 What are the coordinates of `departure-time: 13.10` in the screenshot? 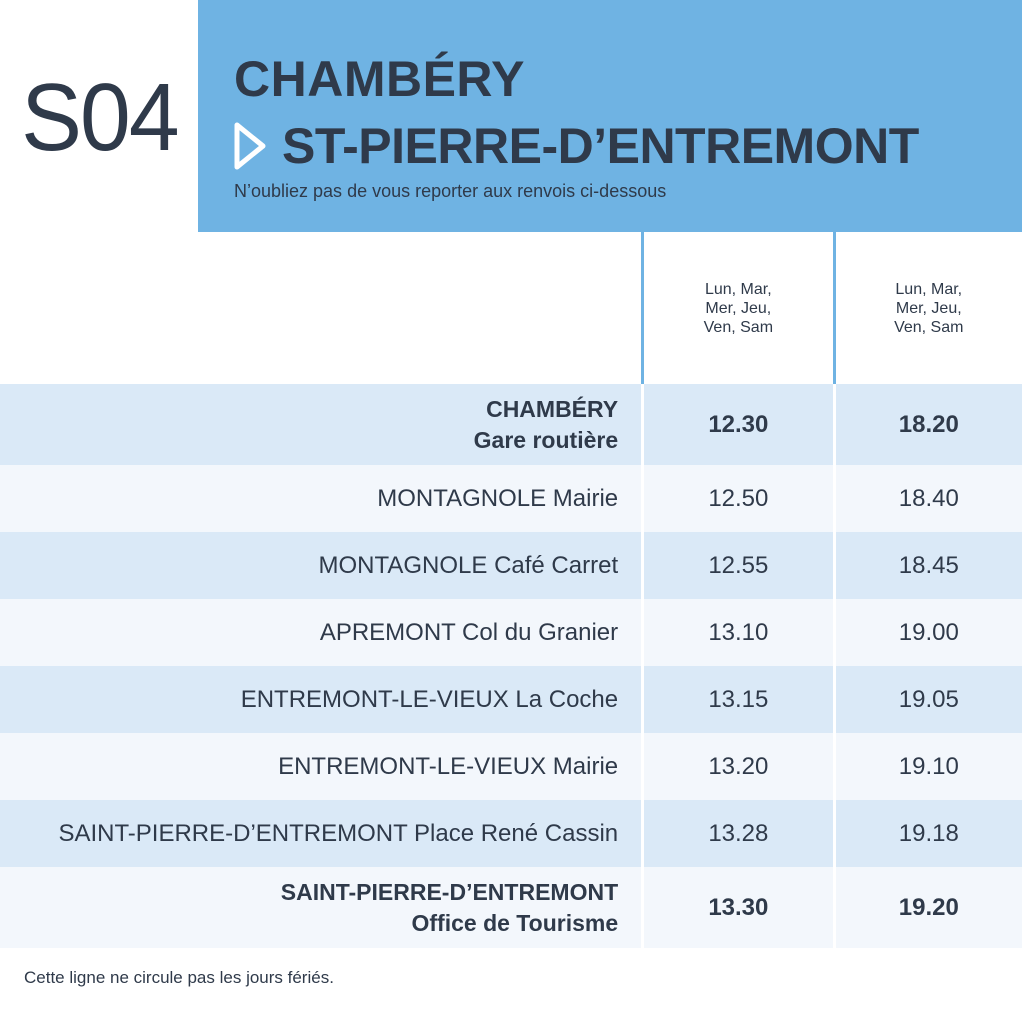 It's located at (736, 632).